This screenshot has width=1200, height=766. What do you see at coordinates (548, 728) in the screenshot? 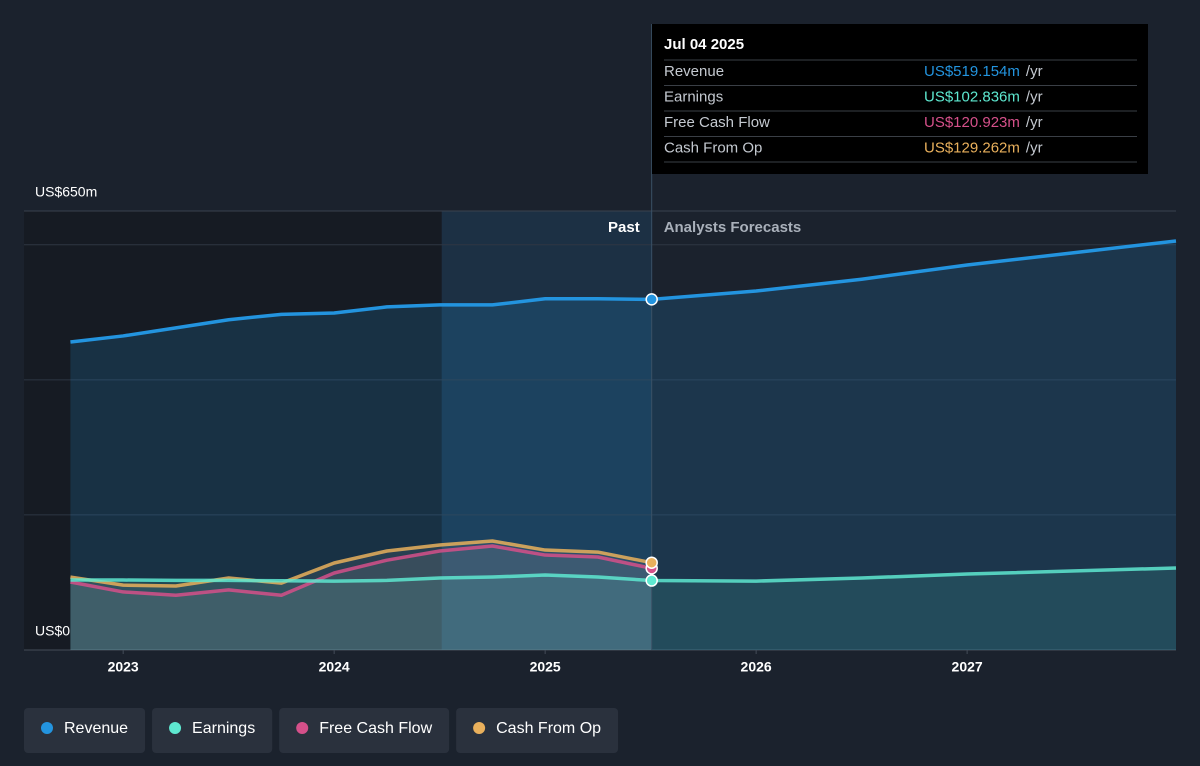
I see `legend-label: Cash From Op` at bounding box center [548, 728].